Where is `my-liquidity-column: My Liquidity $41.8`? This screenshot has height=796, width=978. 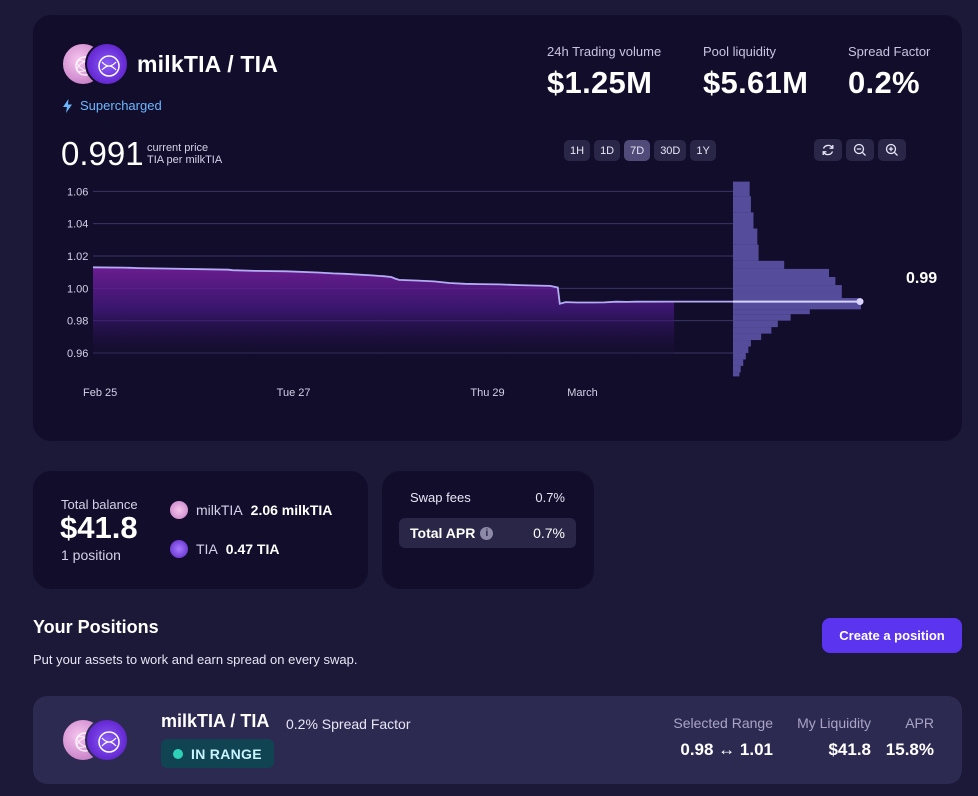 my-liquidity-column: My Liquidity $41.8 is located at coordinates (834, 737).